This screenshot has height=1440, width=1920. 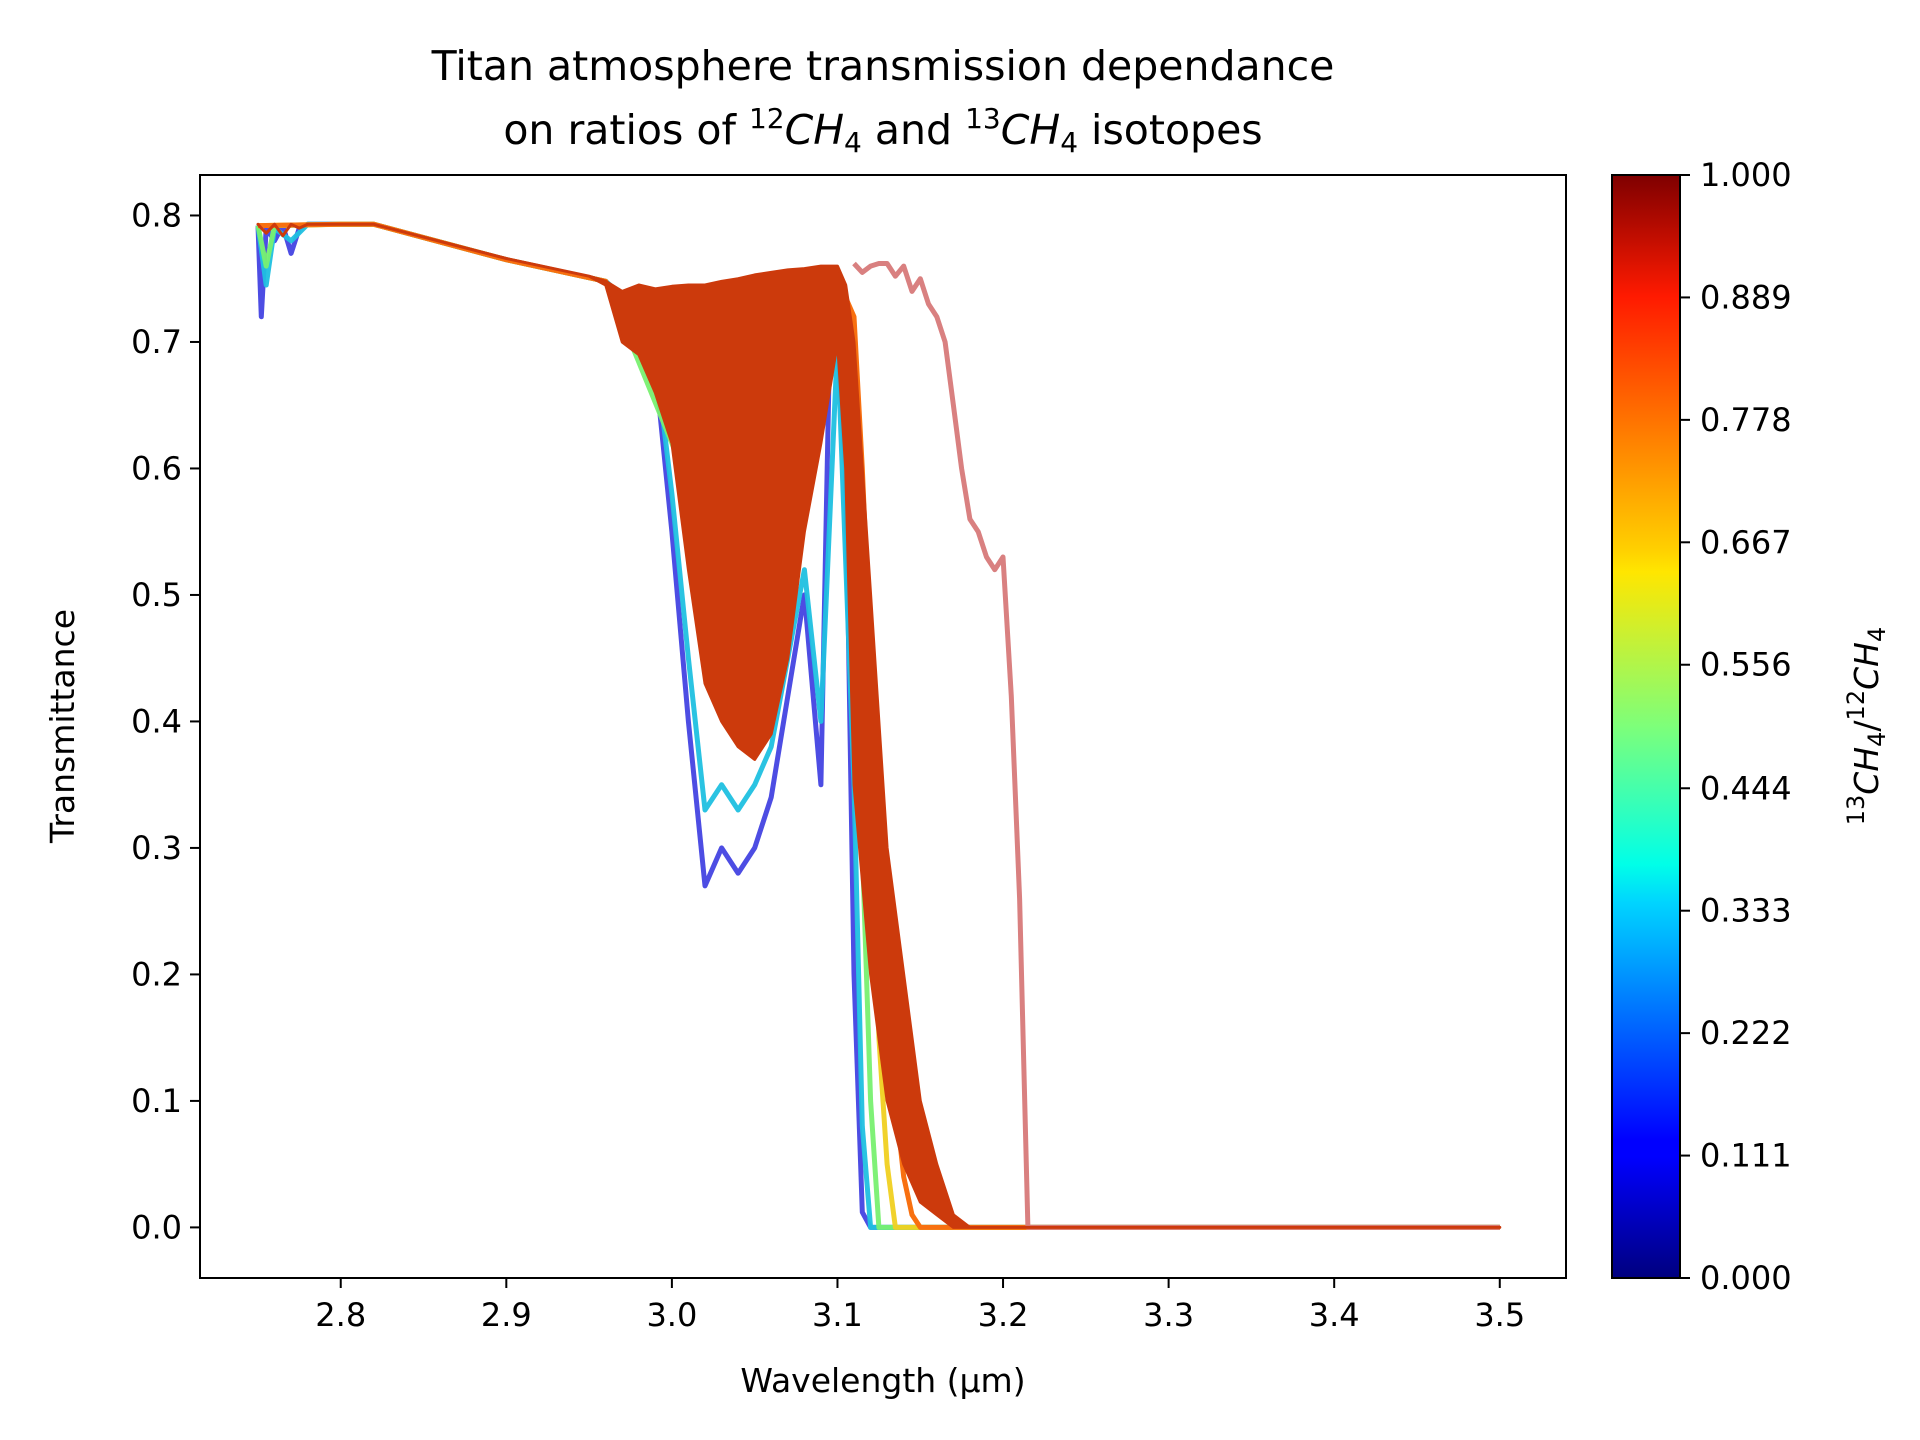 I want to click on x-tick-label: 2.9, so click(x=506, y=1315).